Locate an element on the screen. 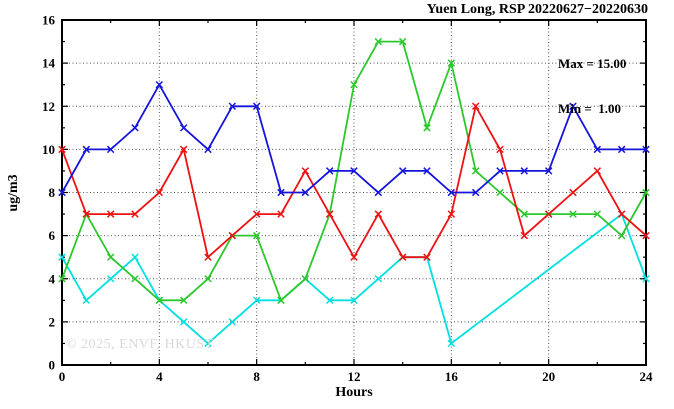 The image size is (674, 409). x-tick-label: 8 is located at coordinates (256, 376).